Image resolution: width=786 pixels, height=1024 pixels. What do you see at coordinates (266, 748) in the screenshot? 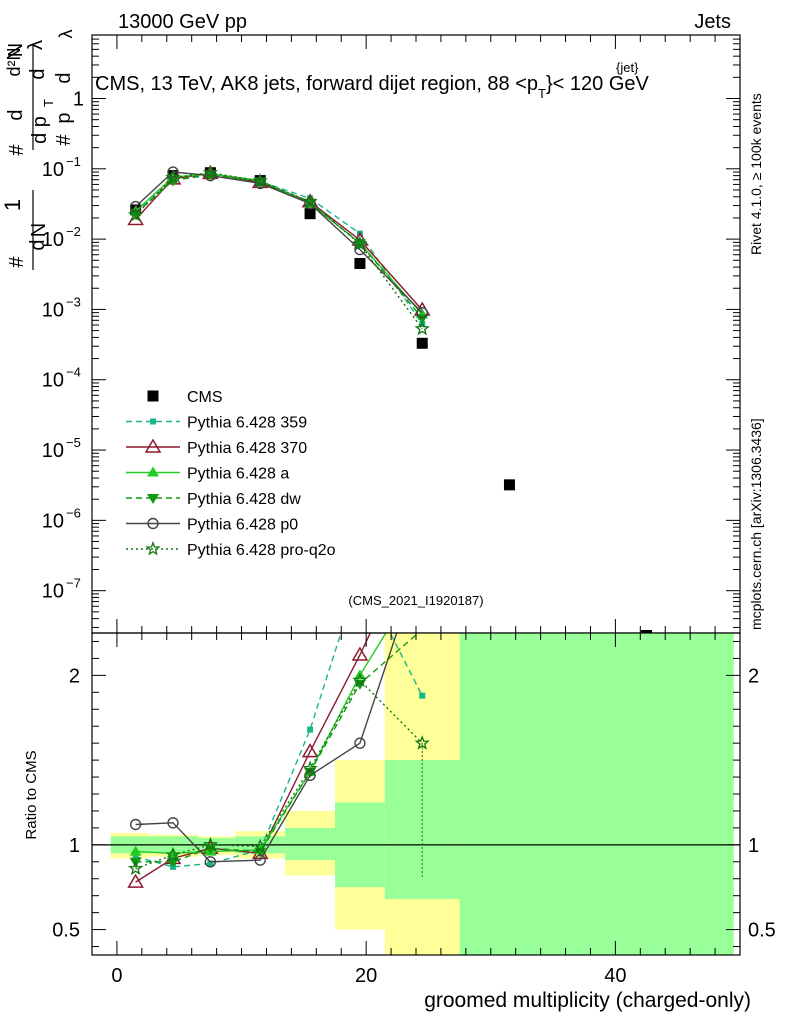
I see `ratio-line-pp0` at bounding box center [266, 748].